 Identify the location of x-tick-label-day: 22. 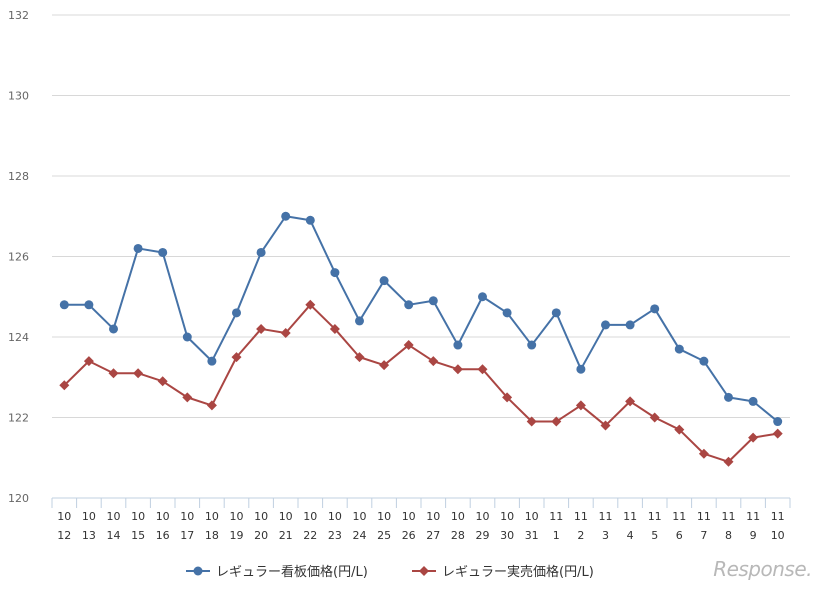
(310, 535).